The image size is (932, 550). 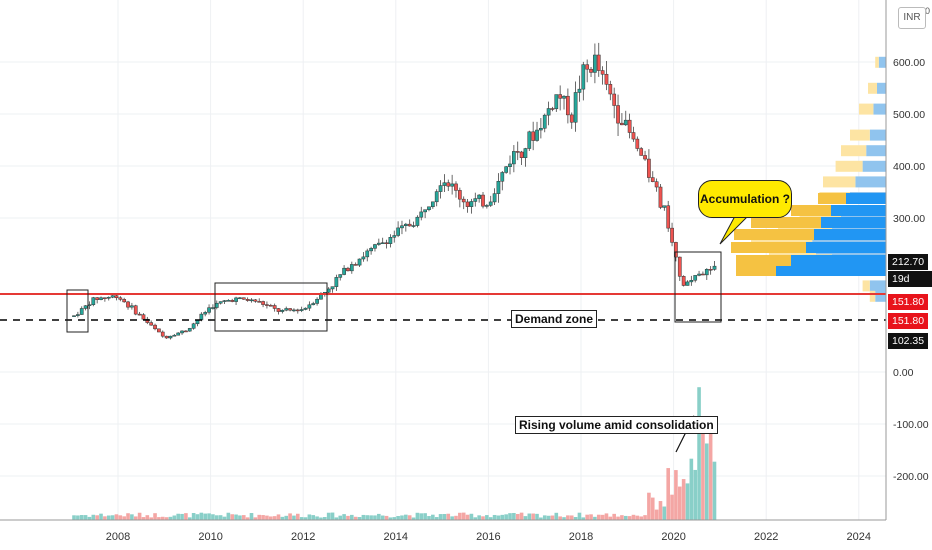 I want to click on y-tick-label: 0.00, so click(x=903, y=373).